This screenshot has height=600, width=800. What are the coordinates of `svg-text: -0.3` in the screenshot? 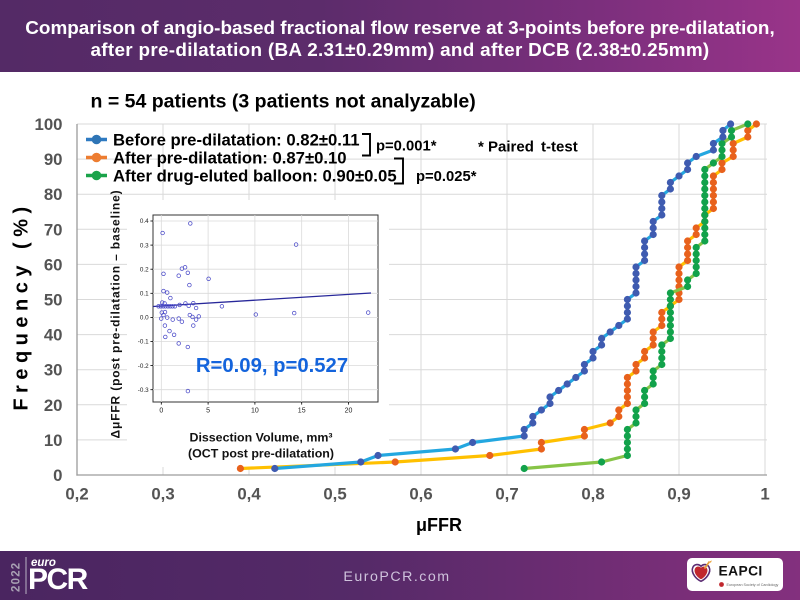 It's located at (143, 390).